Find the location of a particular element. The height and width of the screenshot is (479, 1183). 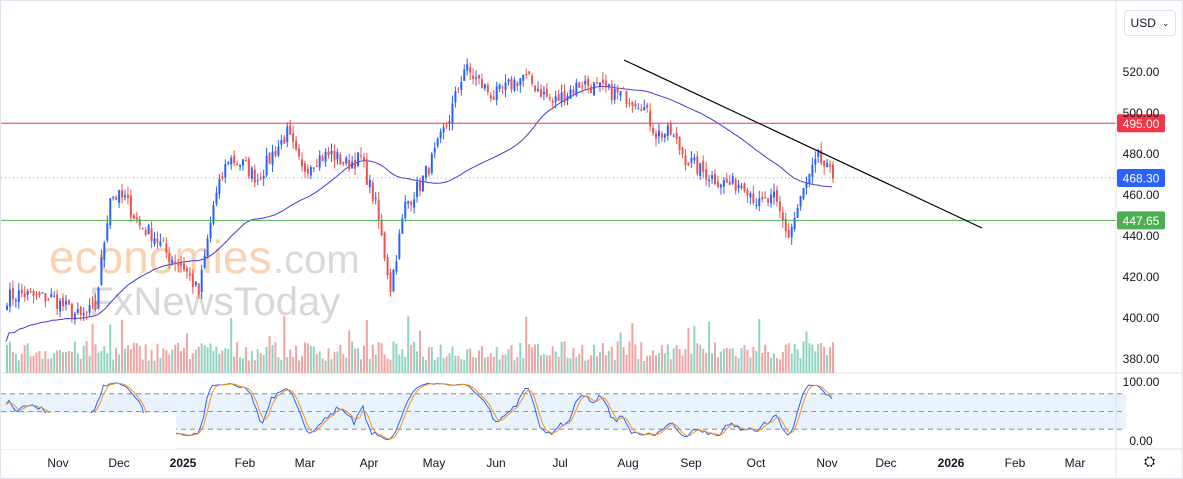

x-tick-label: Dec is located at coordinates (885, 463).